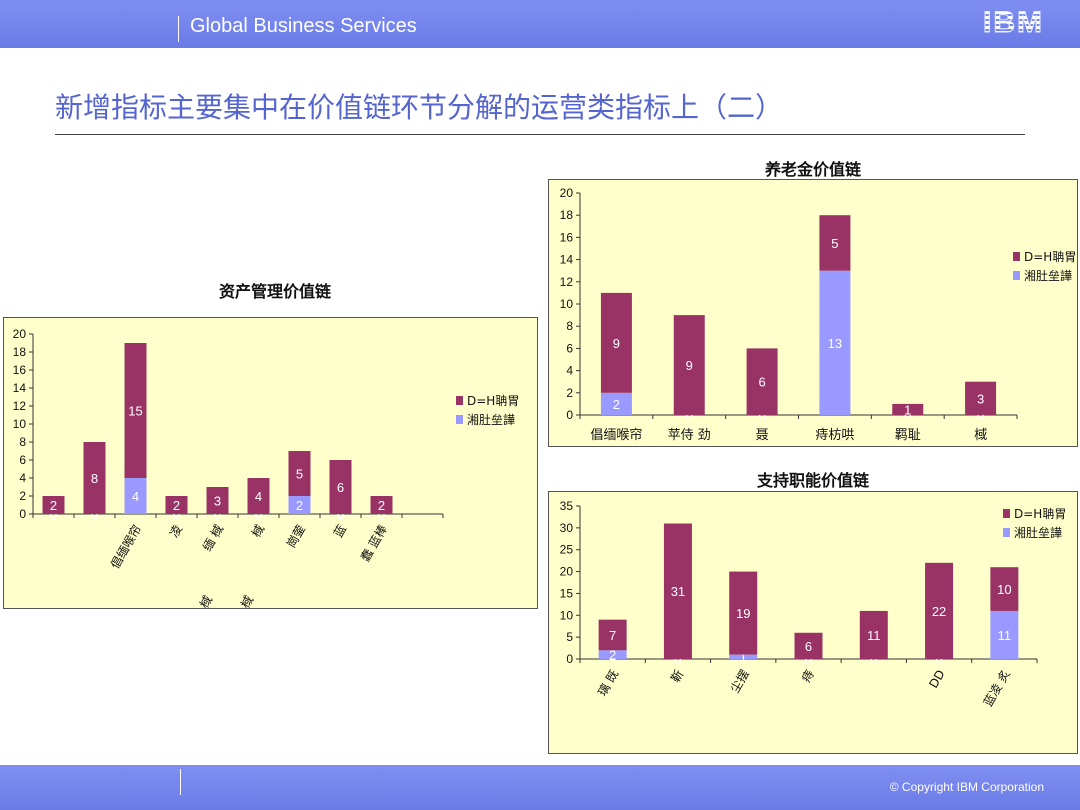 The image size is (1080, 810). What do you see at coordinates (812, 169) in the screenshot?
I see `chart-title-pension: 养老金价值链` at bounding box center [812, 169].